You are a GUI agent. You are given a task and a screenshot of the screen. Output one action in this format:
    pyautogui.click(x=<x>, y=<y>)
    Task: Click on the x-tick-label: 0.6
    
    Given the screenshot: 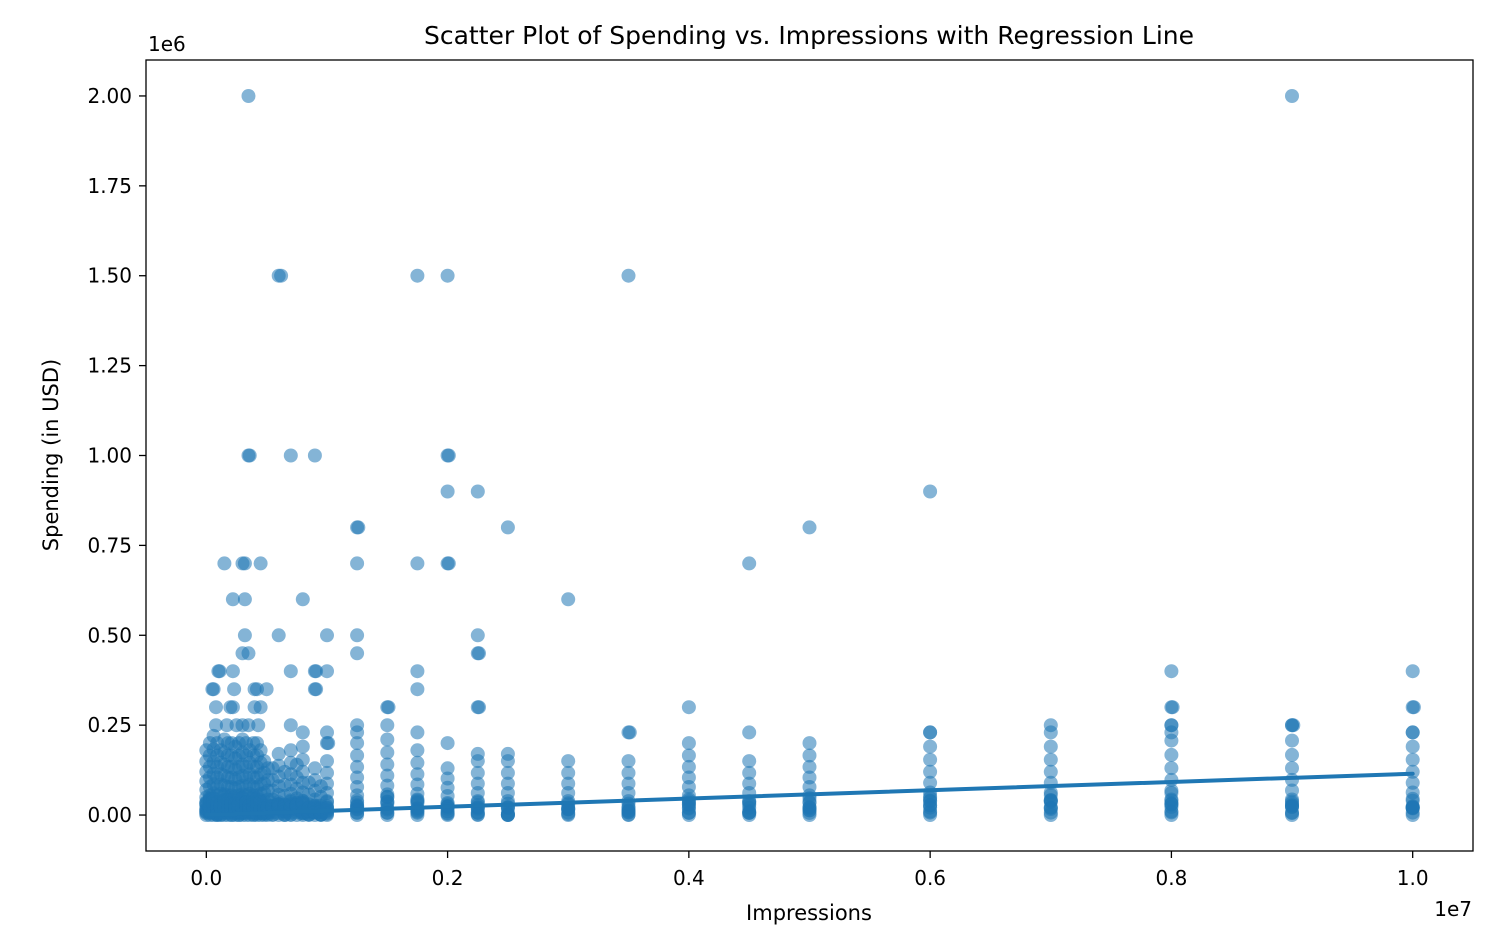 What is the action you would take?
    pyautogui.click(x=930, y=878)
    